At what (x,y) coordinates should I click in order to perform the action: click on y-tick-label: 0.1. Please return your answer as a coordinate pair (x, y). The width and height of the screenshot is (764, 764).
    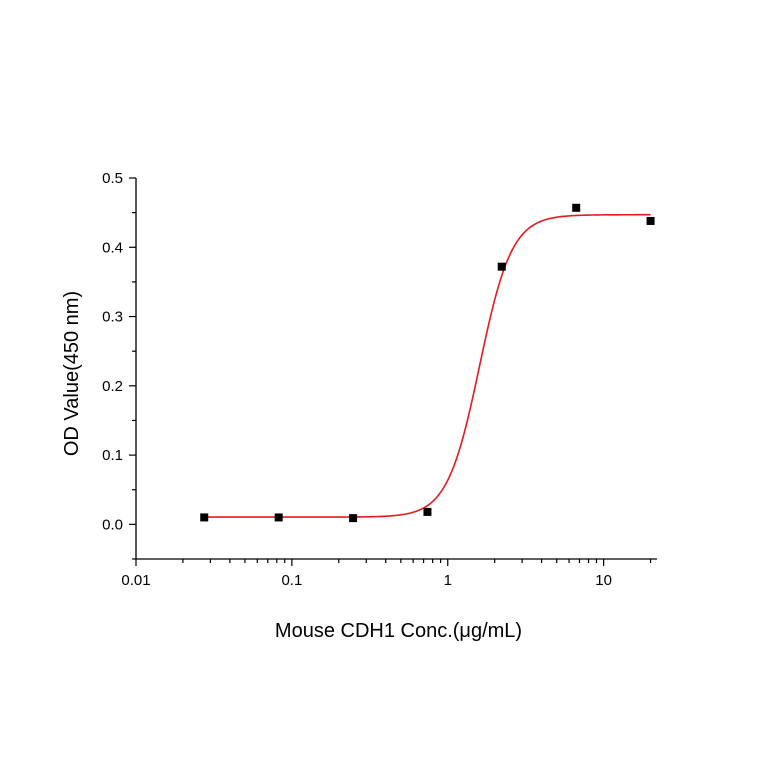
    Looking at the image, I should click on (112, 455).